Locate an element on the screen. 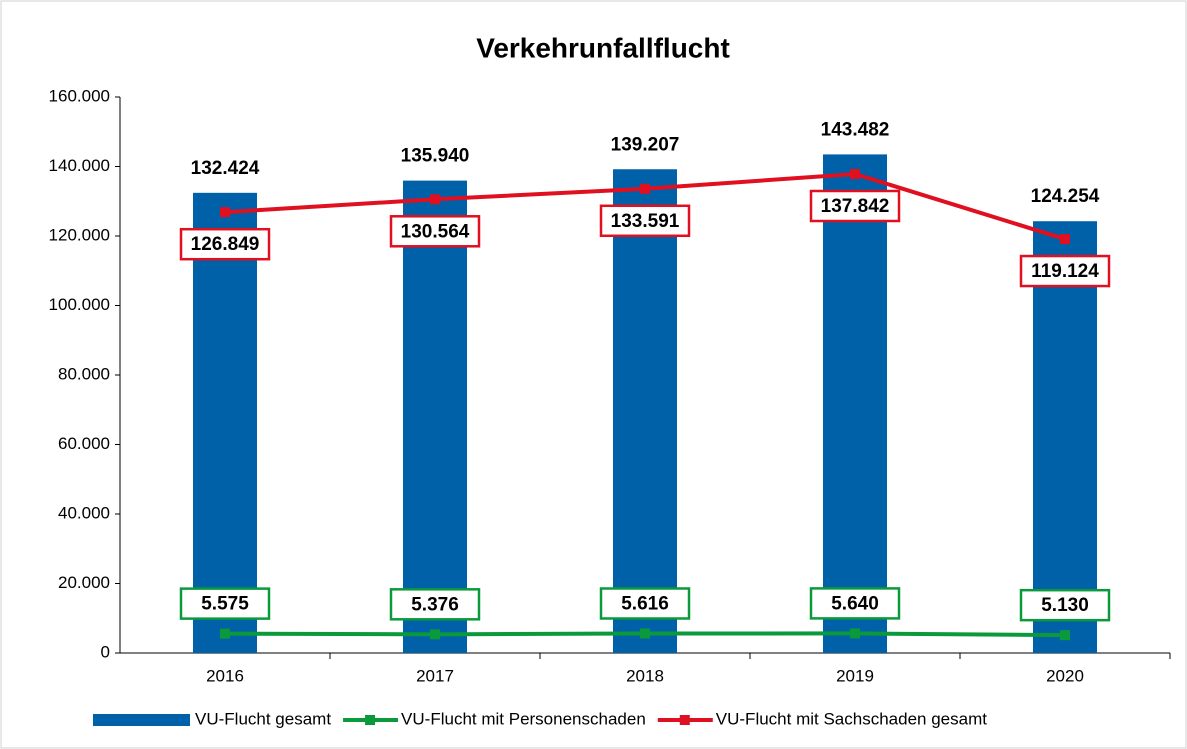  legend-label: VU-Flucht mit Sachschaden gesamt is located at coordinates (851, 718).